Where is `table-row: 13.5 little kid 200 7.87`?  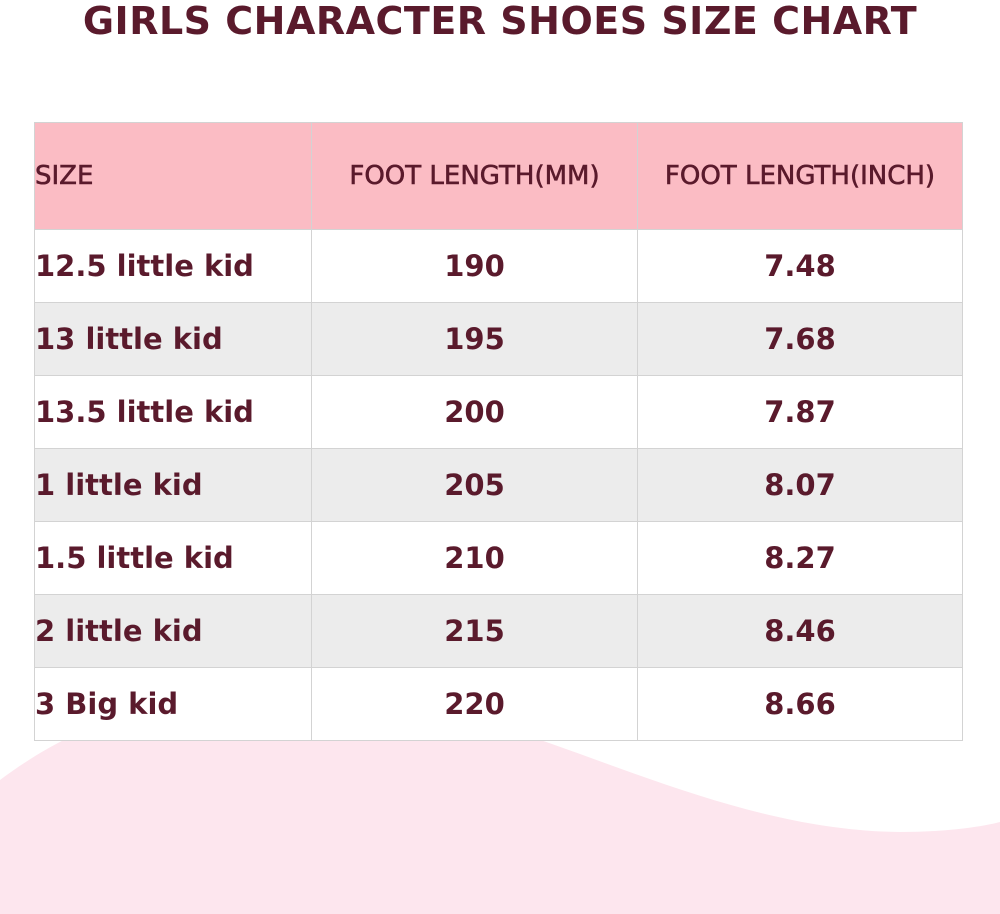 table-row: 13.5 little kid 200 7.87 is located at coordinates (498, 412).